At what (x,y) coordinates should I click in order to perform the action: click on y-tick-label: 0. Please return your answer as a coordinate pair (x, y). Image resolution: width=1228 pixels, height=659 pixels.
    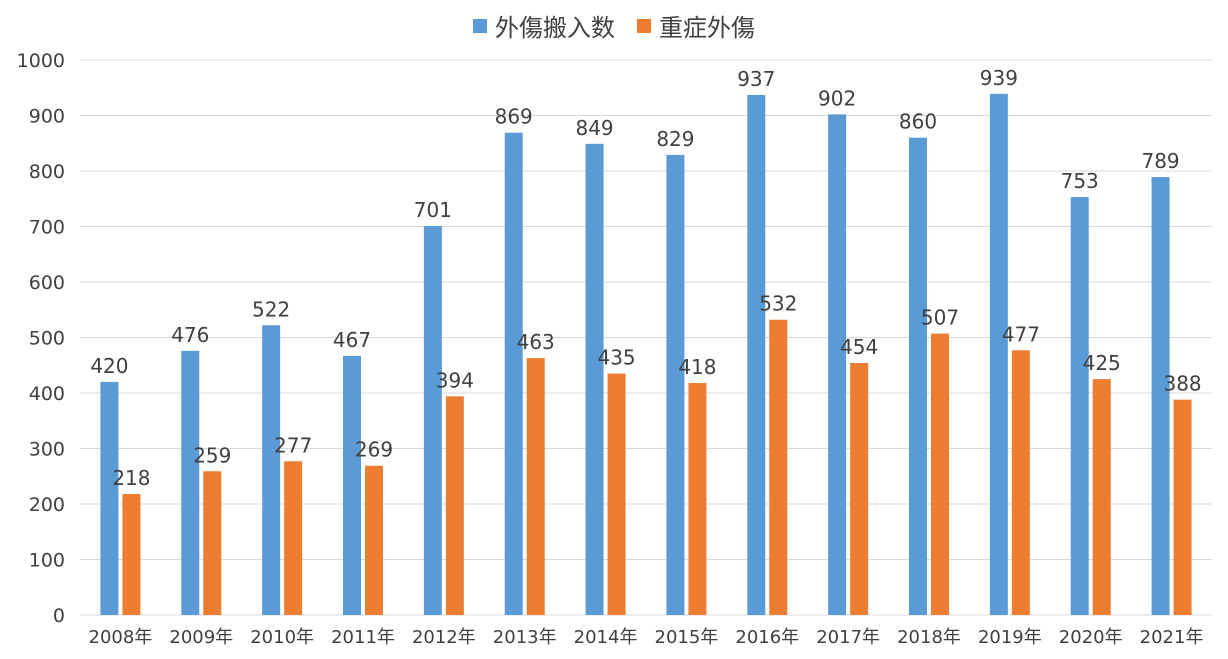
    Looking at the image, I should click on (59, 616).